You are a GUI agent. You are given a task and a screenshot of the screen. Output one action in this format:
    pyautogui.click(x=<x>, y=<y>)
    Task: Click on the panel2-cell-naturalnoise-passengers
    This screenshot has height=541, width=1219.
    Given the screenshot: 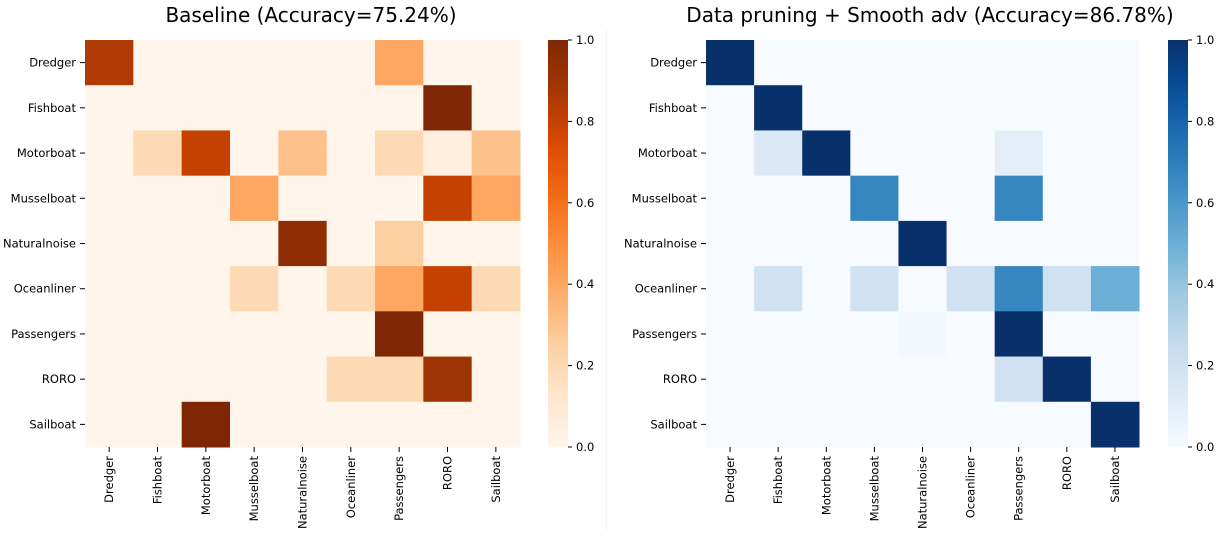 What is the action you would take?
    pyautogui.click(x=1019, y=243)
    